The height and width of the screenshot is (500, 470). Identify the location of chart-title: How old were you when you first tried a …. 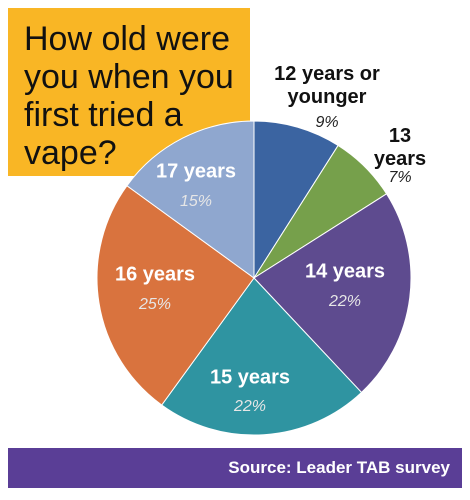
(129, 96).